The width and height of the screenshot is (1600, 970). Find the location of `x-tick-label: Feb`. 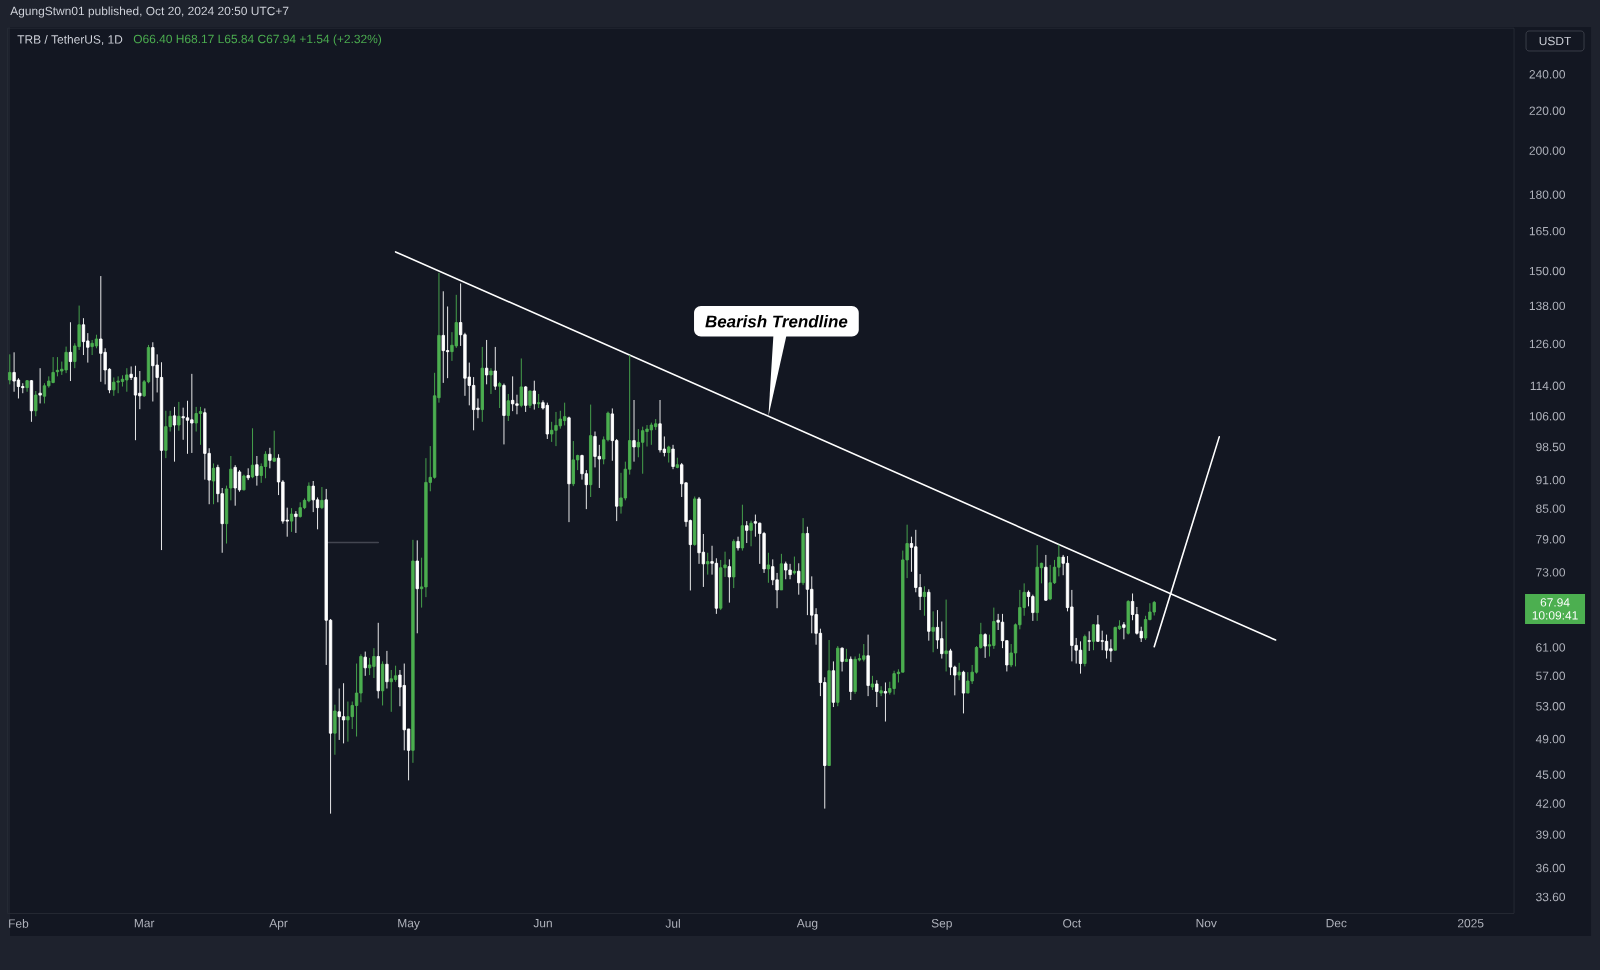

x-tick-label: Feb is located at coordinates (19, 923).